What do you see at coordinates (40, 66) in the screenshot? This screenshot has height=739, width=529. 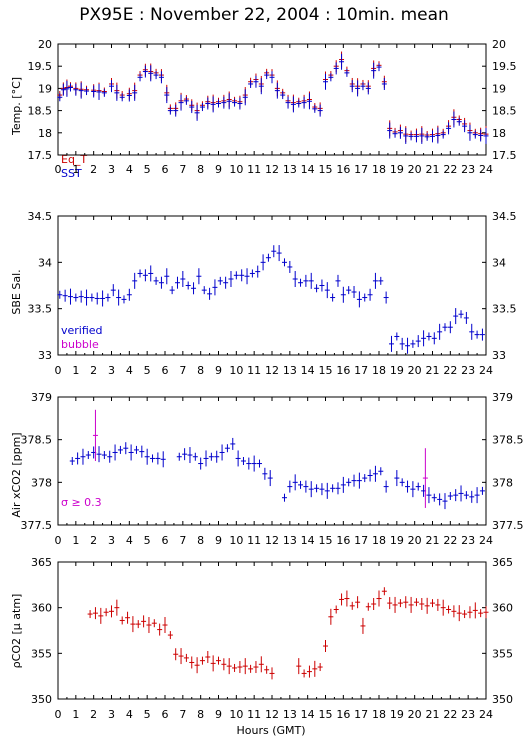 I see `y-tick-label: 19.5` at bounding box center [40, 66].